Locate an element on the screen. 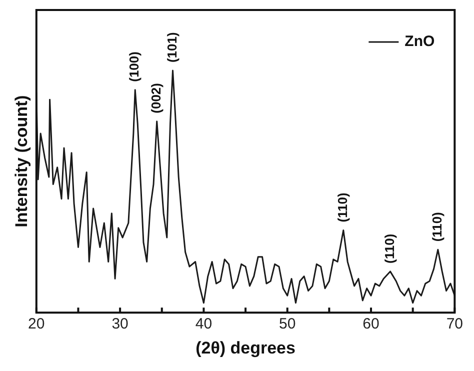 Image resolution: width=474 pixels, height=371 pixels. x-tick-label: 70 is located at coordinates (454, 324).